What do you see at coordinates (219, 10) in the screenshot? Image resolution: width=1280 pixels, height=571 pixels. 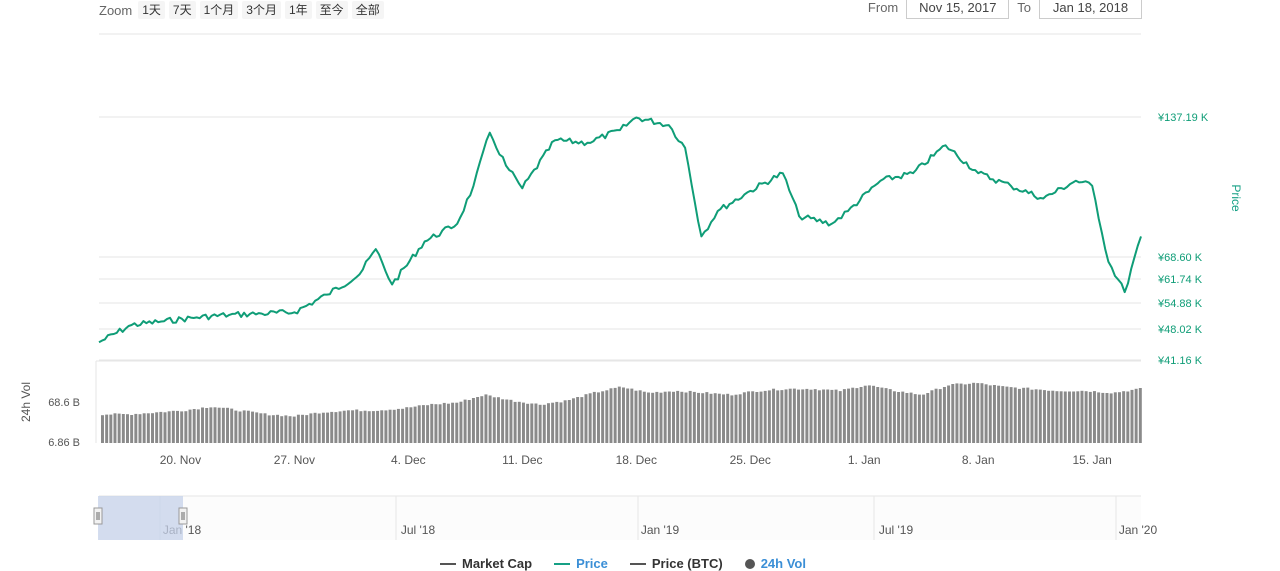 I see `zoom-1m-button: 1个月` at bounding box center [219, 10].